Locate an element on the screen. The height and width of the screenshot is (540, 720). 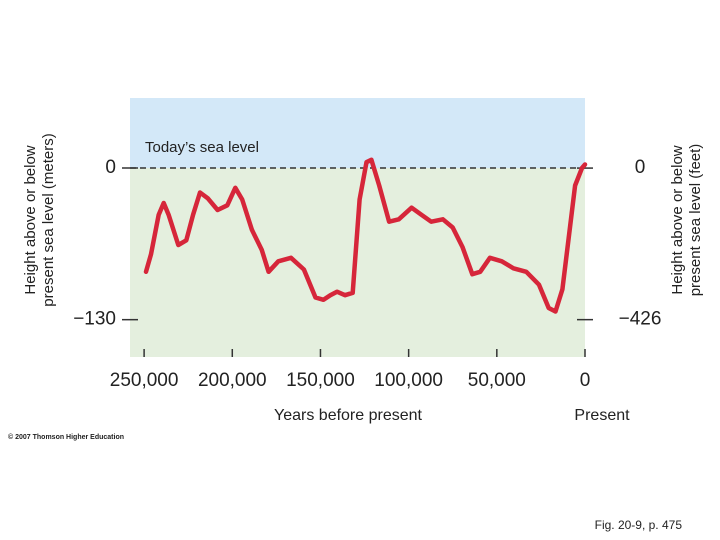
caption: Fig. 20-9, p. 475 is located at coordinates (639, 525).